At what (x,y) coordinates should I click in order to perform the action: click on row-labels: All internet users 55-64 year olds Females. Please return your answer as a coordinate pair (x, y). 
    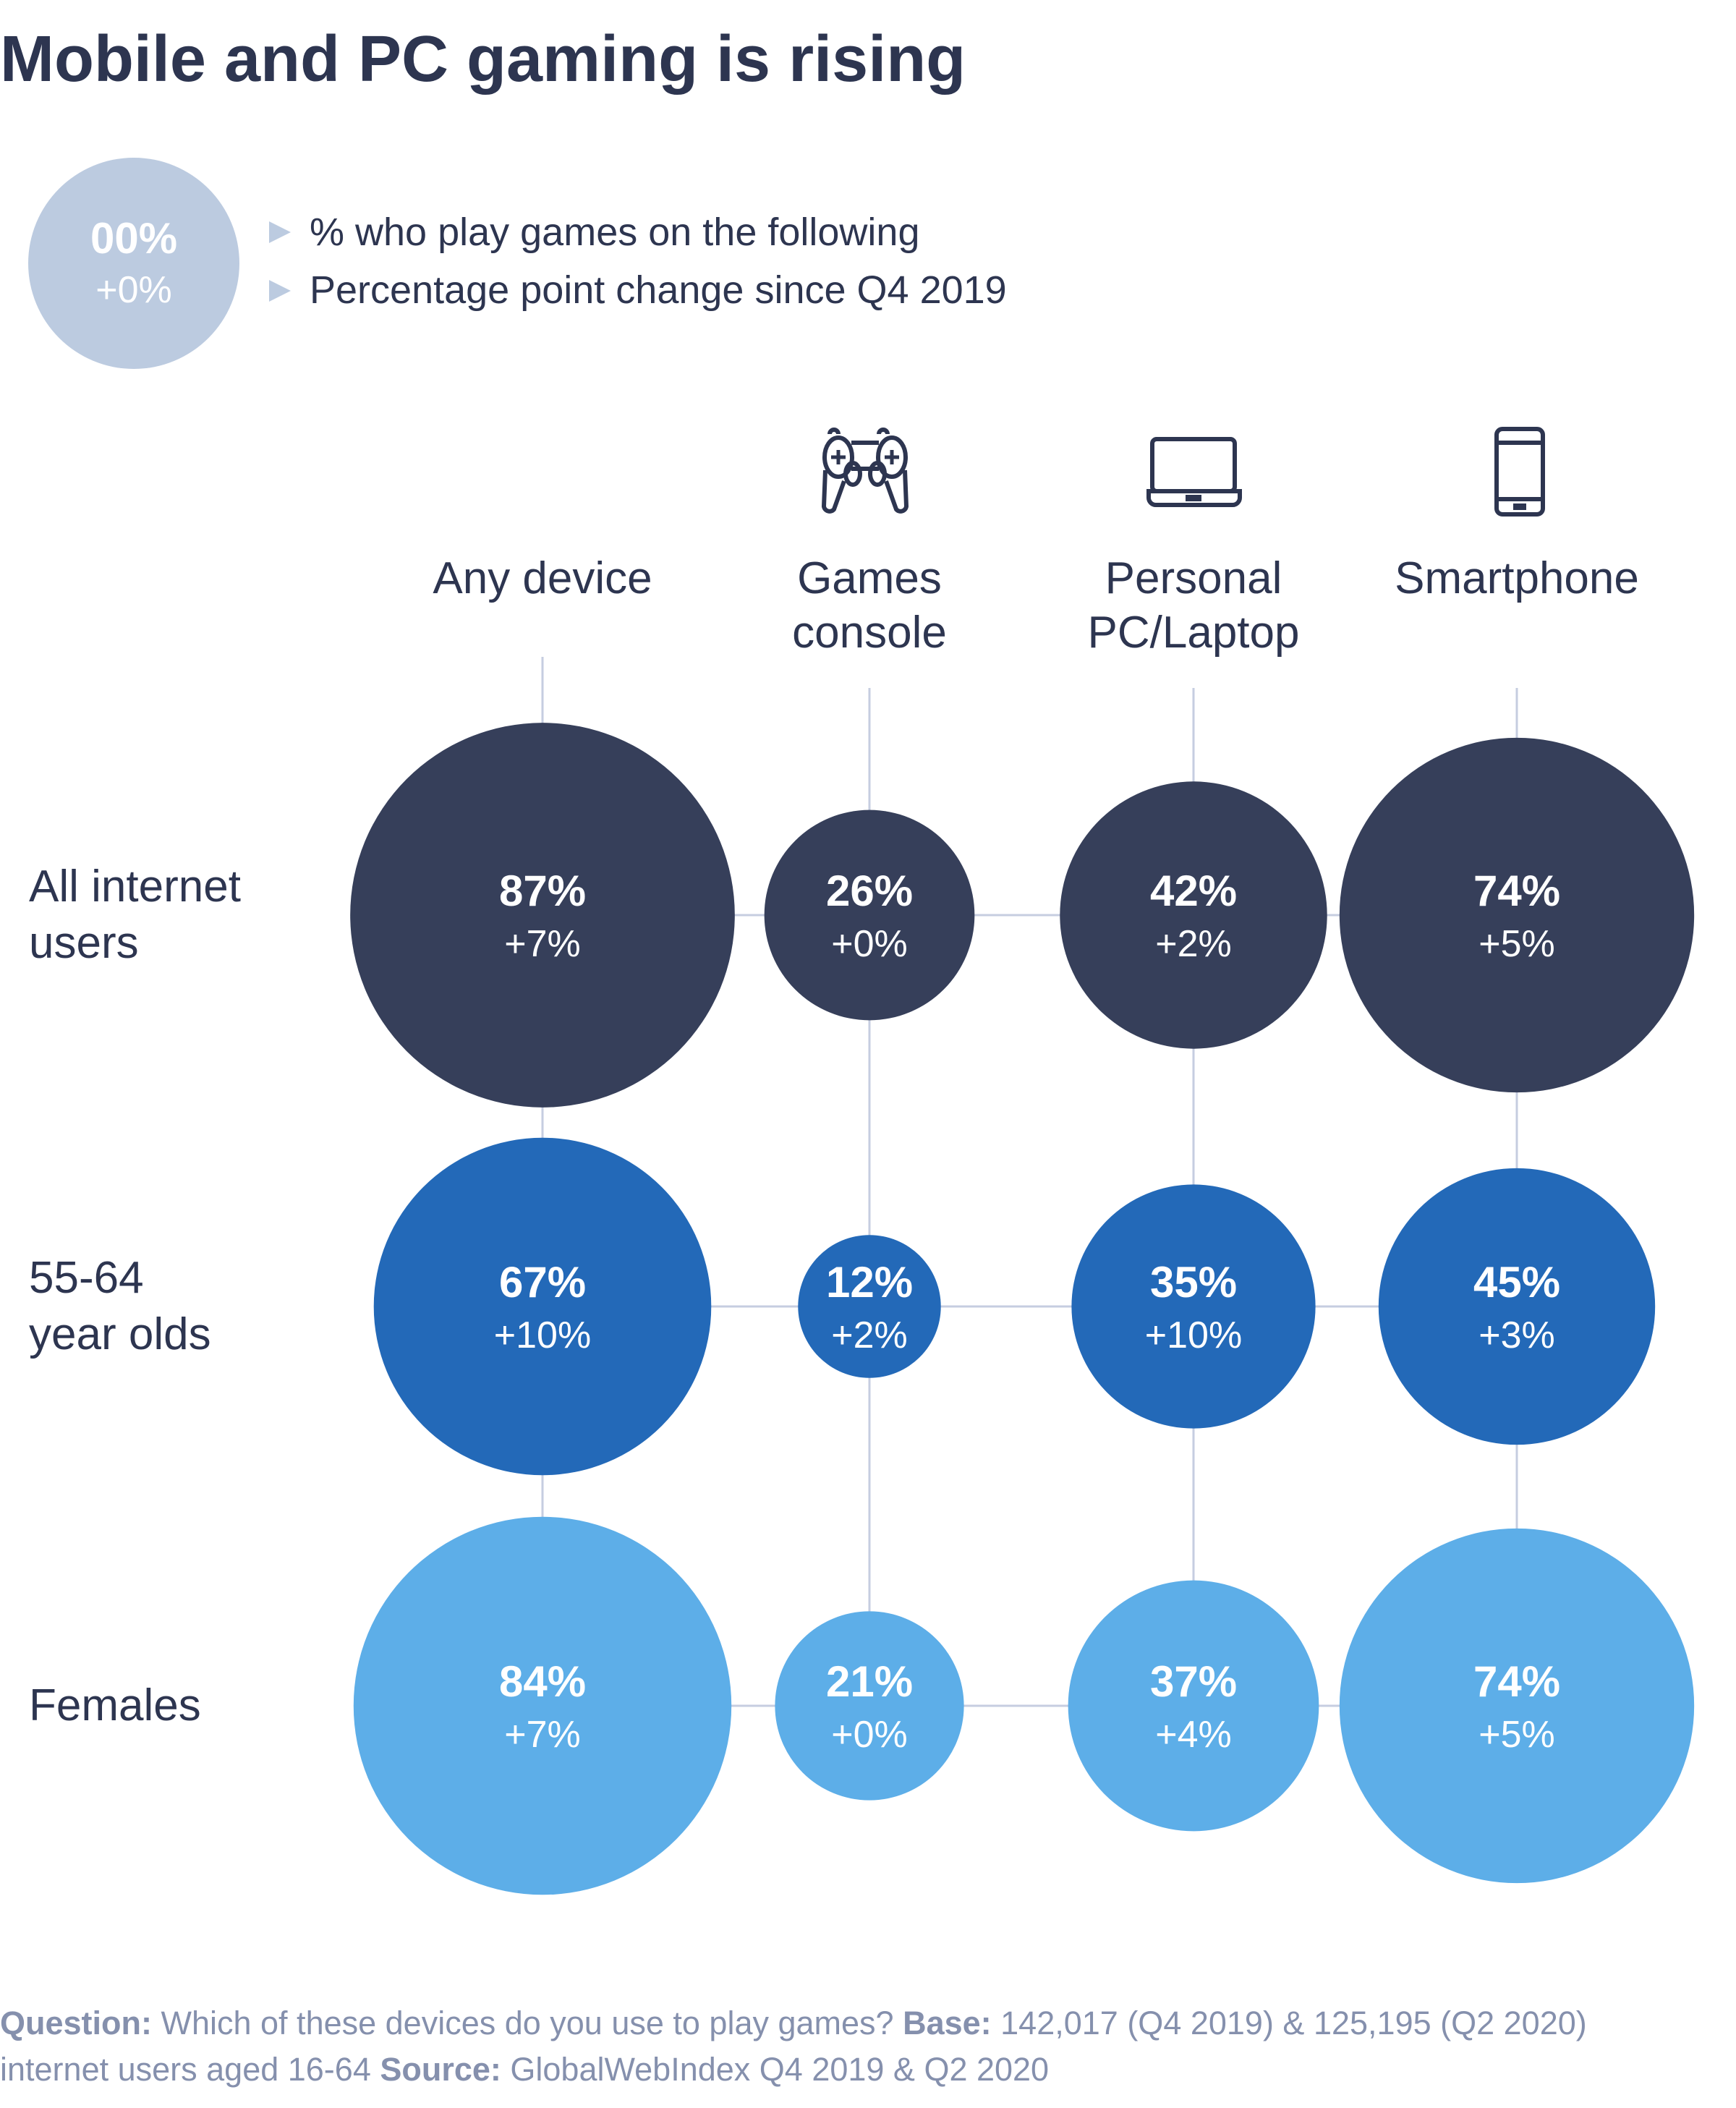
    Looking at the image, I should click on (135, 1296).